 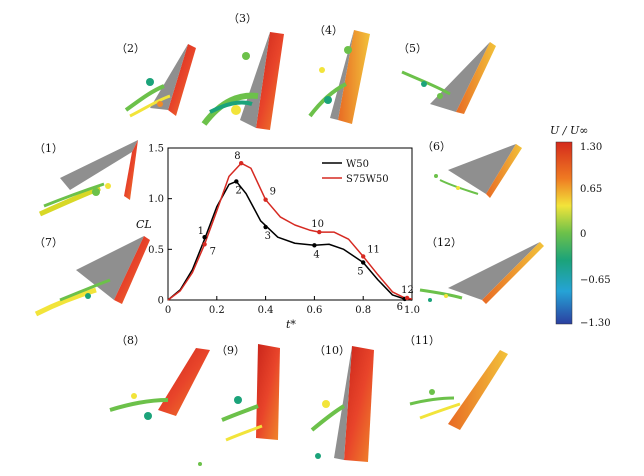 What do you see at coordinates (266, 310) in the screenshot?
I see `x-tick-label: 0.4` at bounding box center [266, 310].